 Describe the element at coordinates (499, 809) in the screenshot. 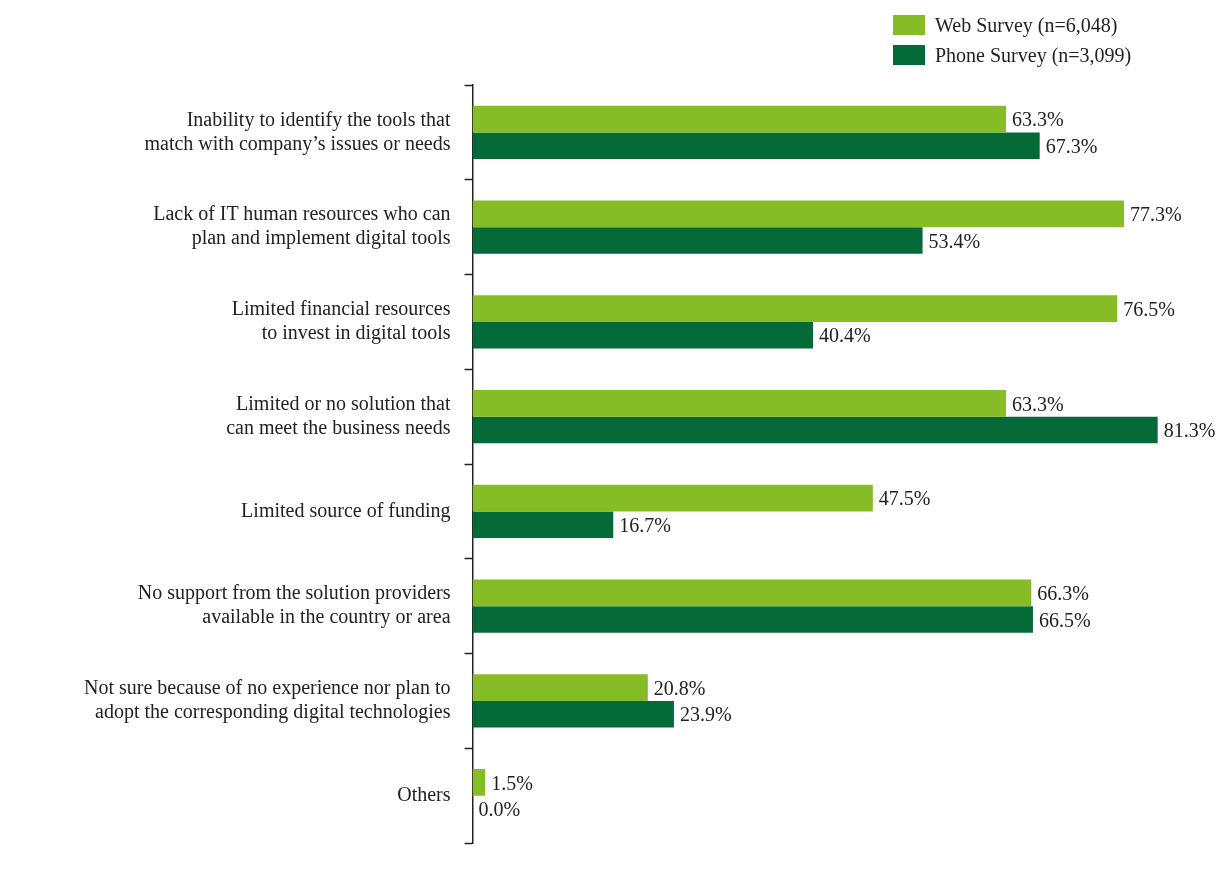

I see `data-label: 0.0%` at that location.